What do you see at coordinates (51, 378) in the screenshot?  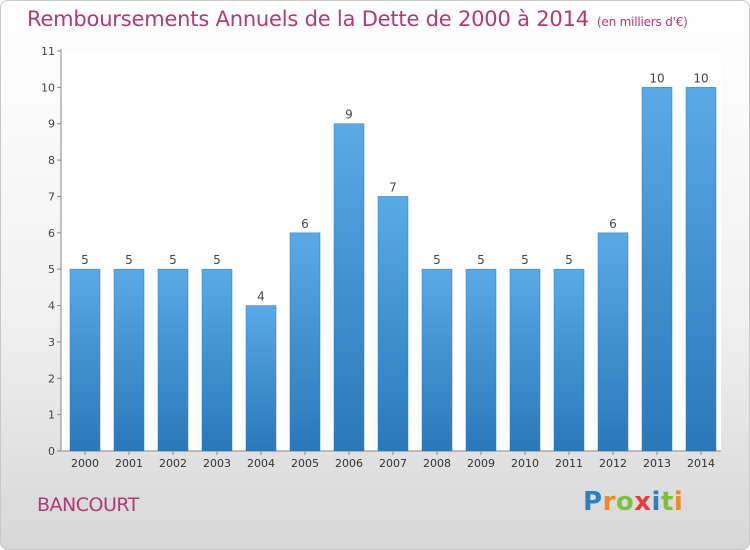 I see `y-tick-label: 2` at bounding box center [51, 378].